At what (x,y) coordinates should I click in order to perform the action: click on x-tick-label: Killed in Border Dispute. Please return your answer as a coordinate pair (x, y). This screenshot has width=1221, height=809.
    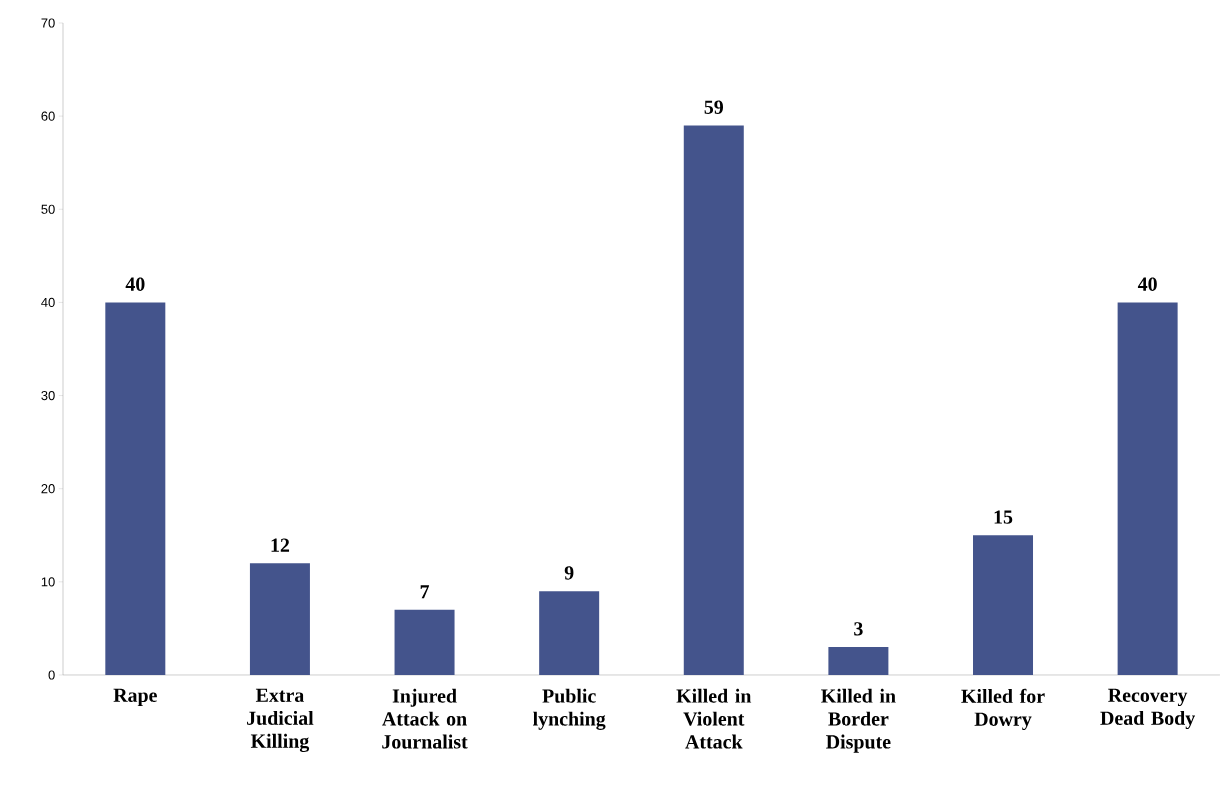
    Looking at the image, I should click on (858, 720).